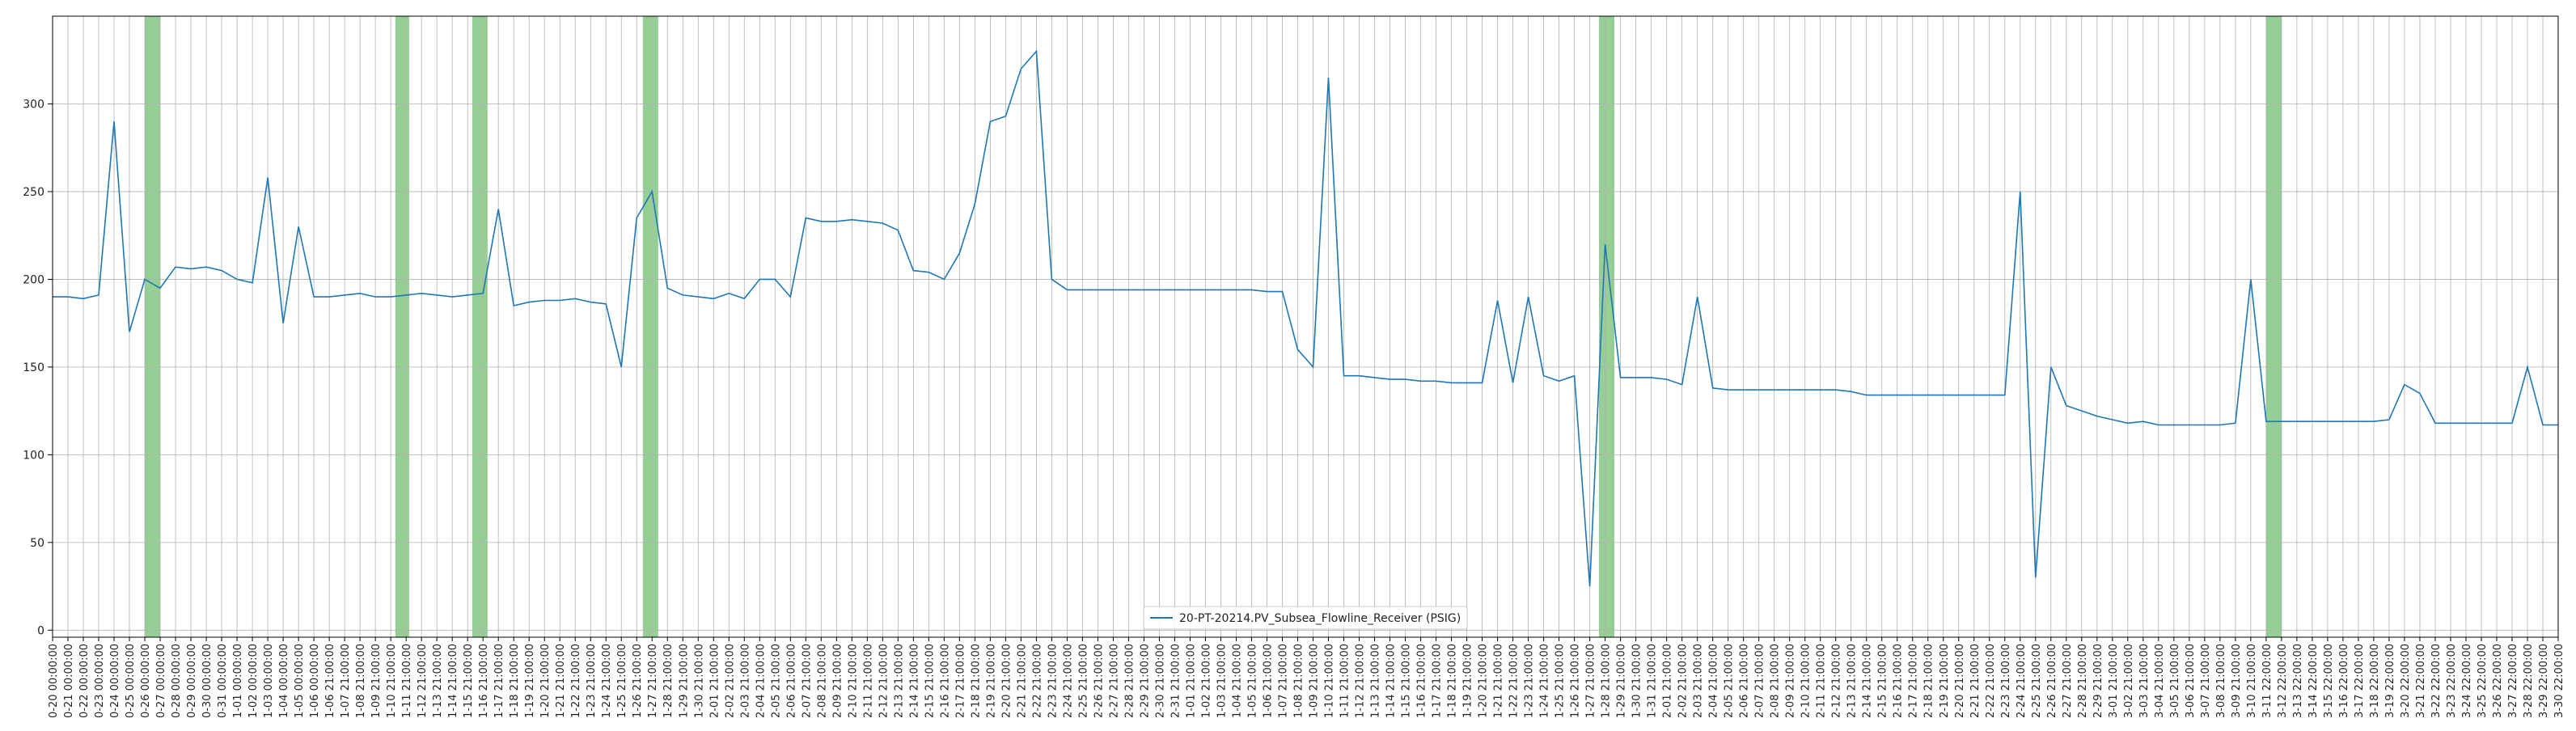 The width and height of the screenshot is (2576, 731). Describe the element at coordinates (1268, 681) in the screenshot. I see `x-tick-label: 1-06 21:00:00` at that location.